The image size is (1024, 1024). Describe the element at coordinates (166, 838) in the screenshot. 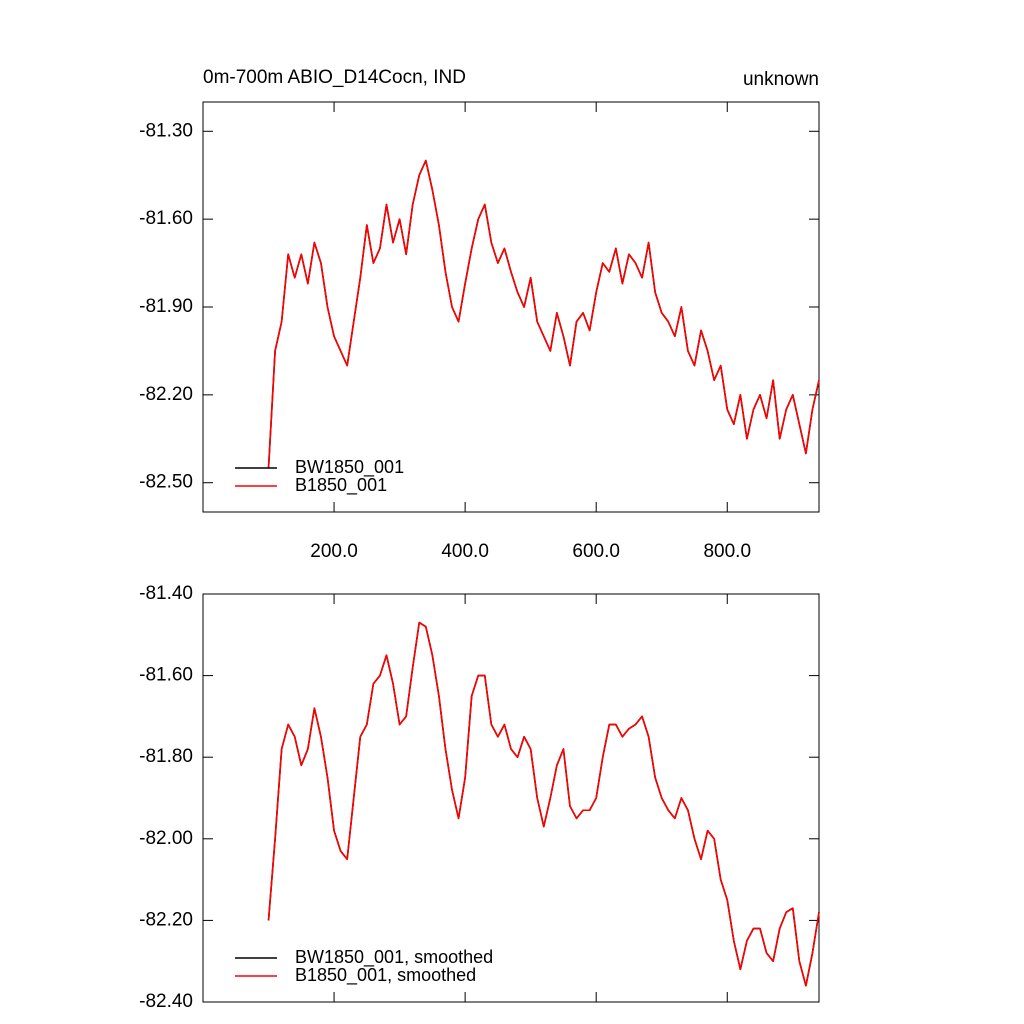

I see `y-tick-label: -82.00` at that location.